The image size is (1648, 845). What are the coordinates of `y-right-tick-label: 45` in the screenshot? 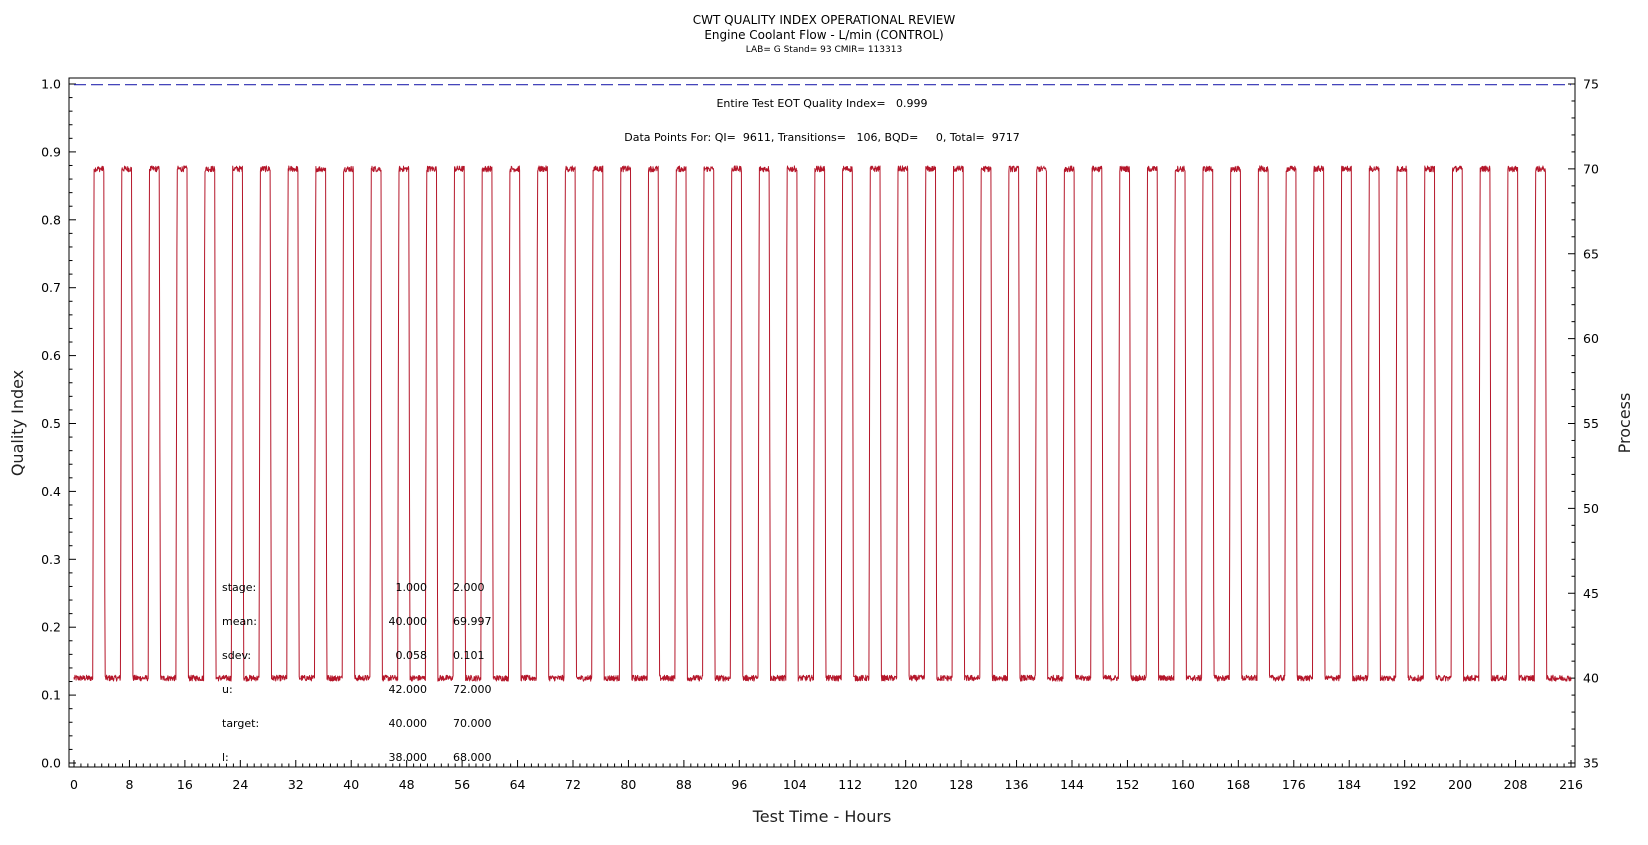 It's located at (1591, 593).